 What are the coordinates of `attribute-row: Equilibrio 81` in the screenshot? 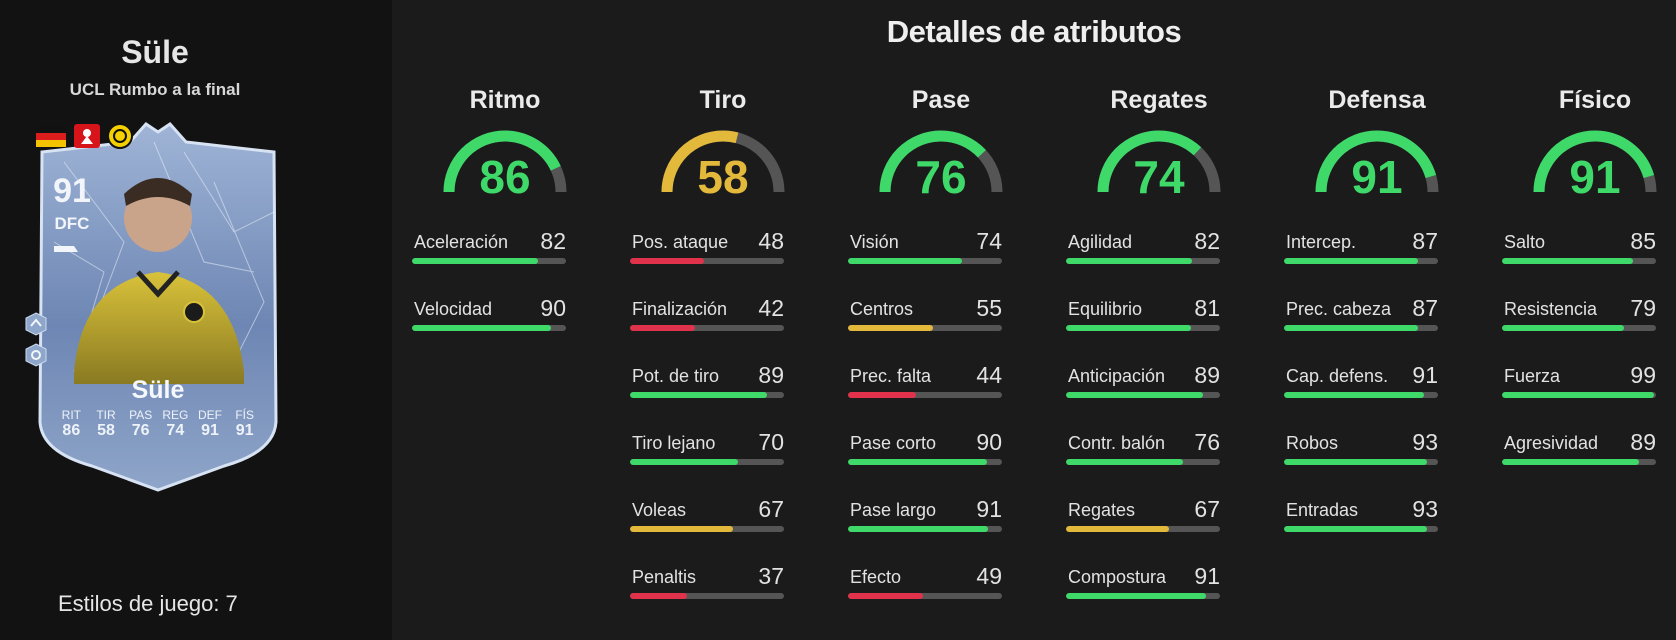 It's located at (1143, 314).